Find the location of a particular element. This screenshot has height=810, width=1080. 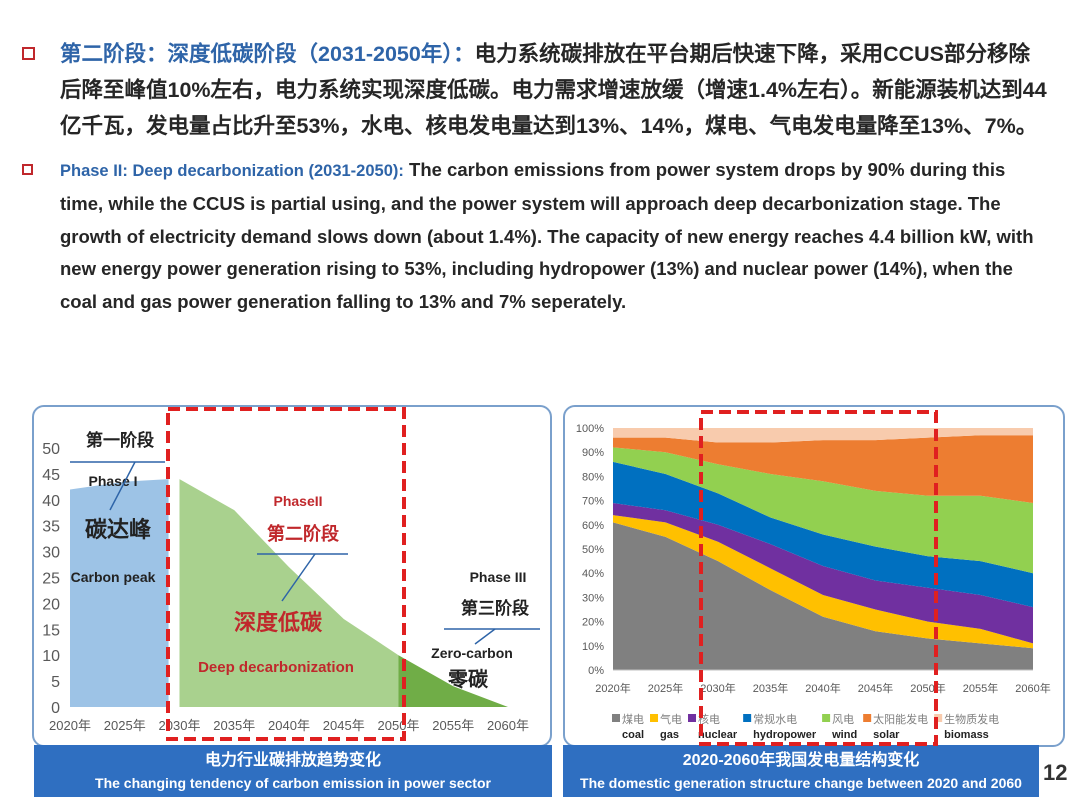

legend-label-hydropower: 常规水电 is located at coordinates (775, 719).